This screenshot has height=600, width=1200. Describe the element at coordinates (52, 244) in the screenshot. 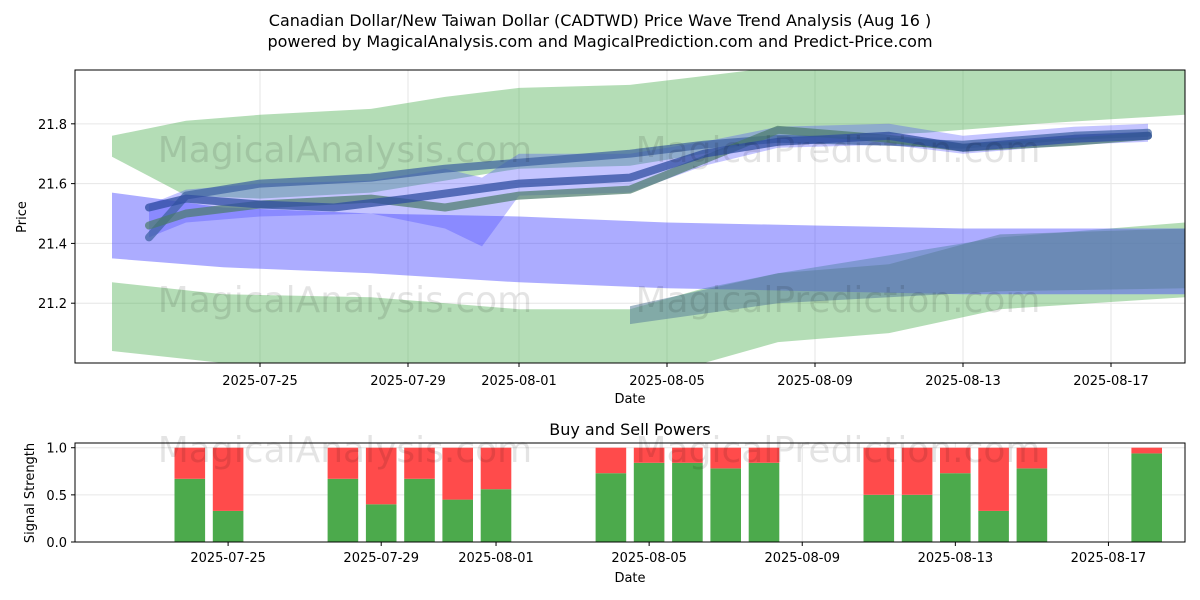

I see `price-y-tick-label: 21.4` at that location.